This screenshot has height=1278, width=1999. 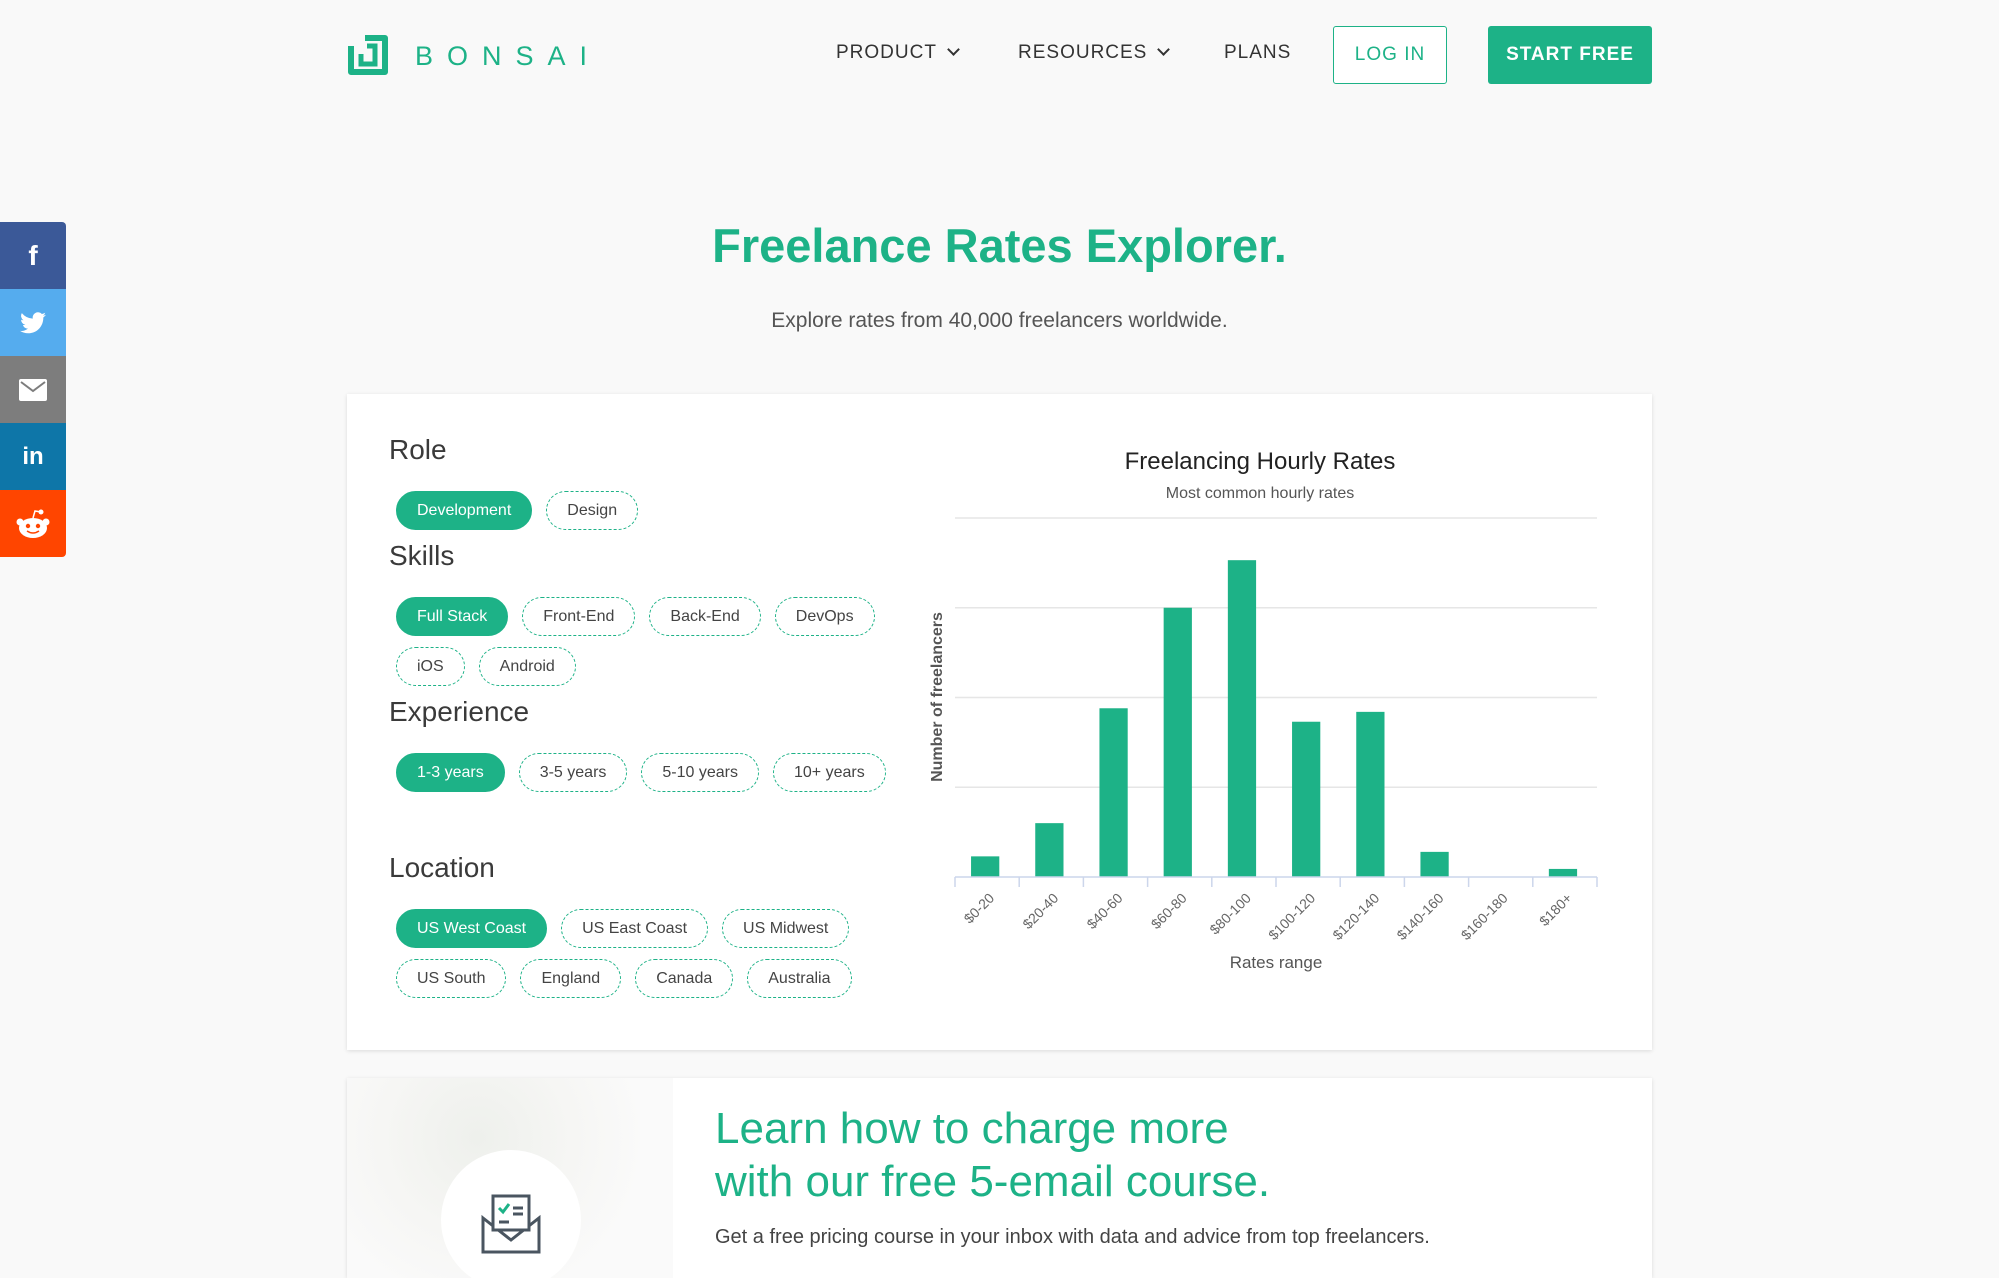 I want to click on experience-option: 3-5 years, so click(x=573, y=772).